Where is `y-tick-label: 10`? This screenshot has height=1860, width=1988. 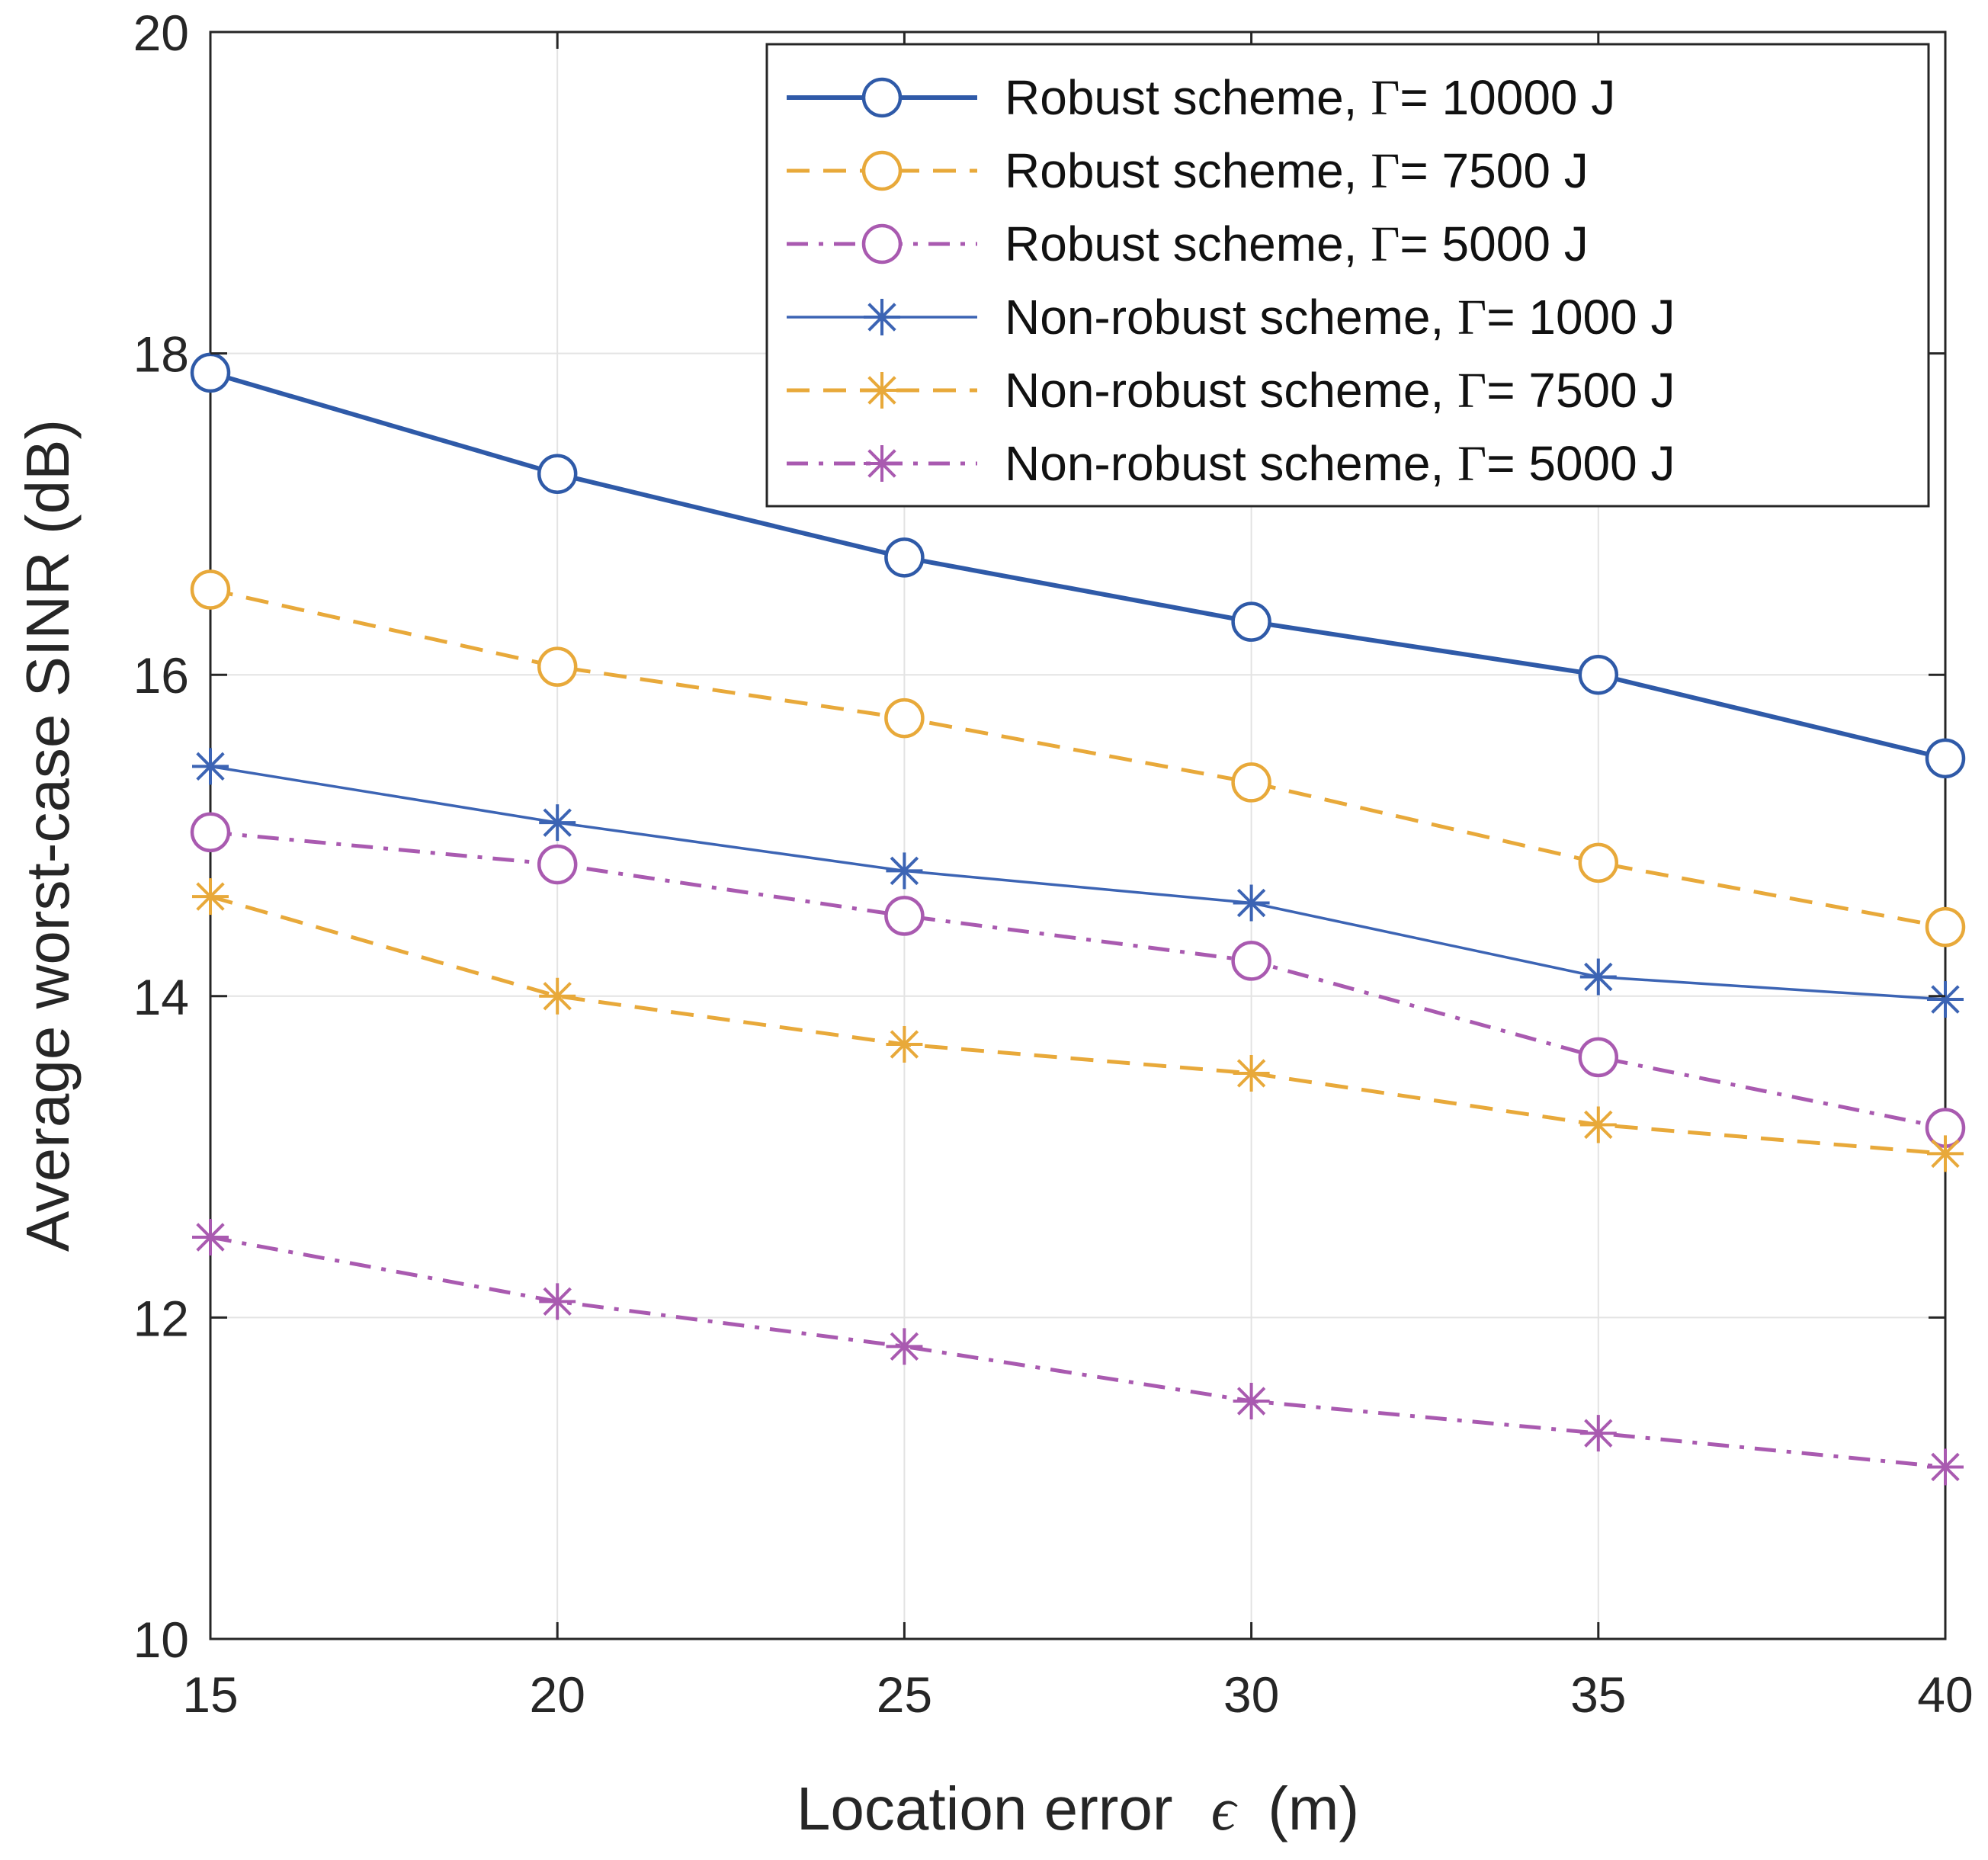 y-tick-label: 10 is located at coordinates (161, 1639).